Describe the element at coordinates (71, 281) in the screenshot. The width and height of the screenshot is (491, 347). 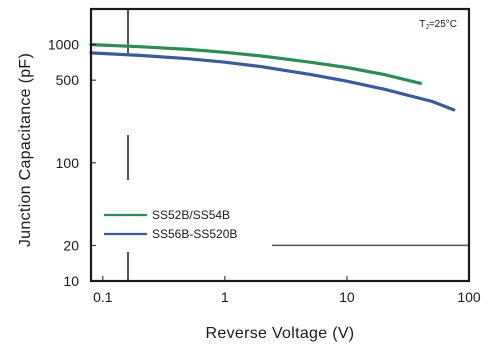
I see `y-tick-label: 10` at that location.